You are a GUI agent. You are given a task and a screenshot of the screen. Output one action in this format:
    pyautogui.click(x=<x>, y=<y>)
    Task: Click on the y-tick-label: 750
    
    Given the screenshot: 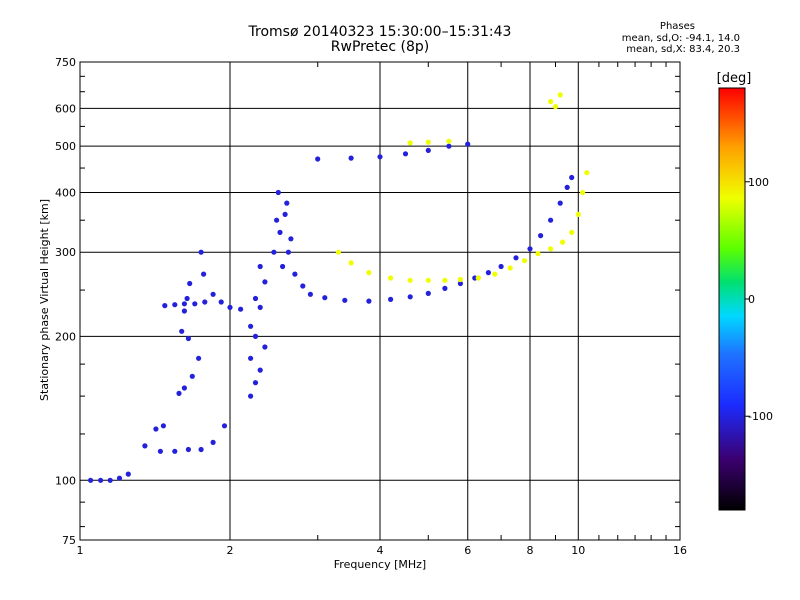 What is the action you would take?
    pyautogui.click(x=65, y=62)
    